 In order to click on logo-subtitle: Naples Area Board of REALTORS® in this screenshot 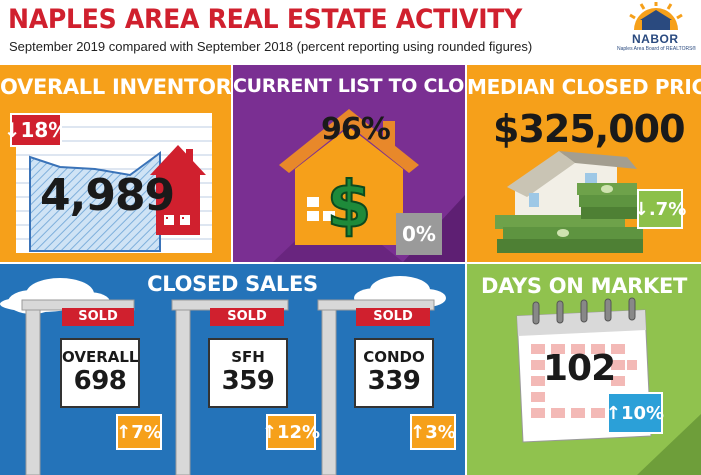, I will do `click(657, 49)`.